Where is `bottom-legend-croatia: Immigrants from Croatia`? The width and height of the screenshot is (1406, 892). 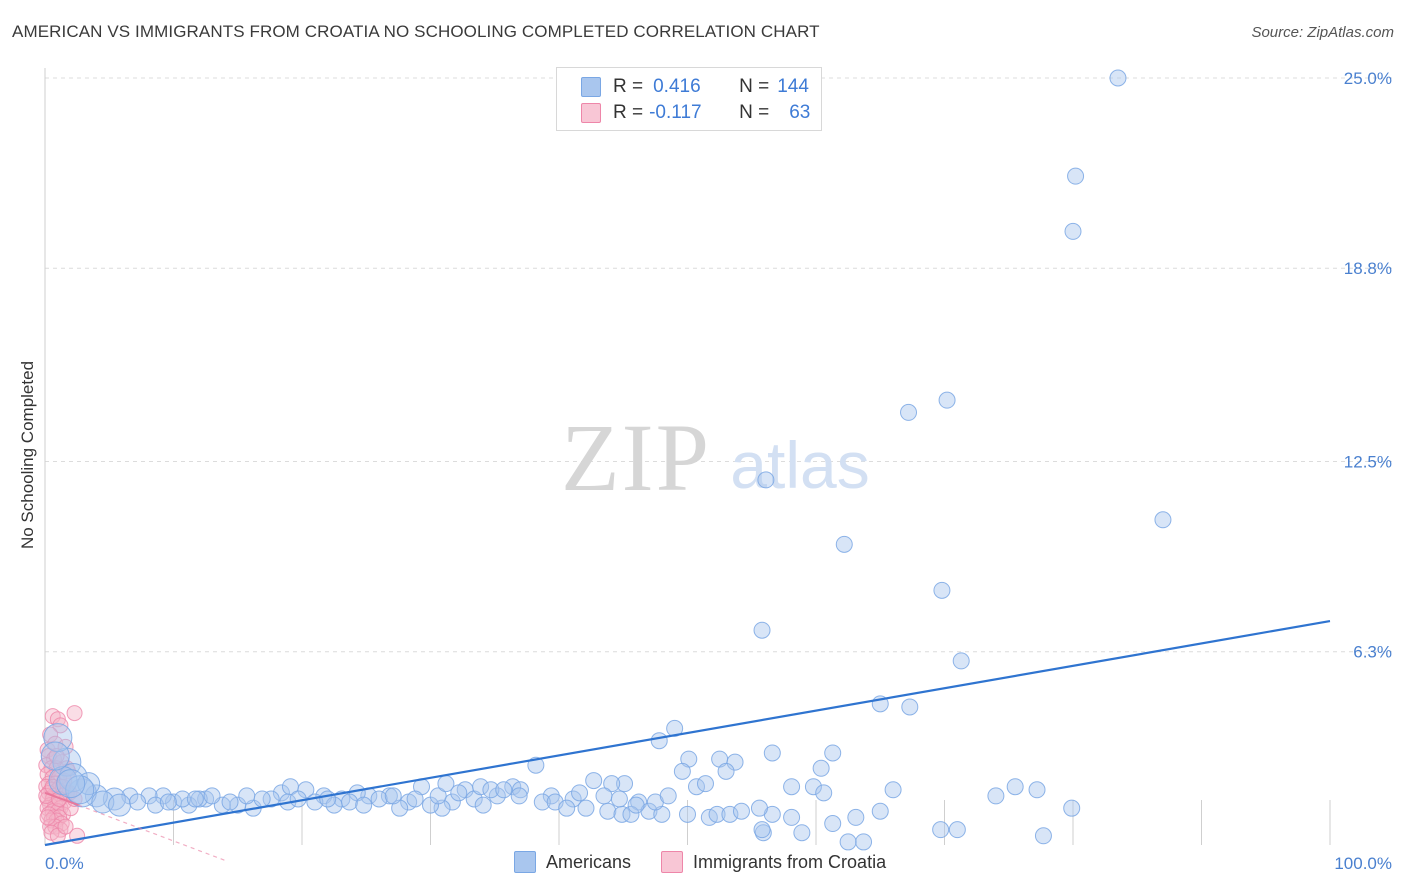 bottom-legend-croatia: Immigrants from Croatia is located at coordinates (773, 862).